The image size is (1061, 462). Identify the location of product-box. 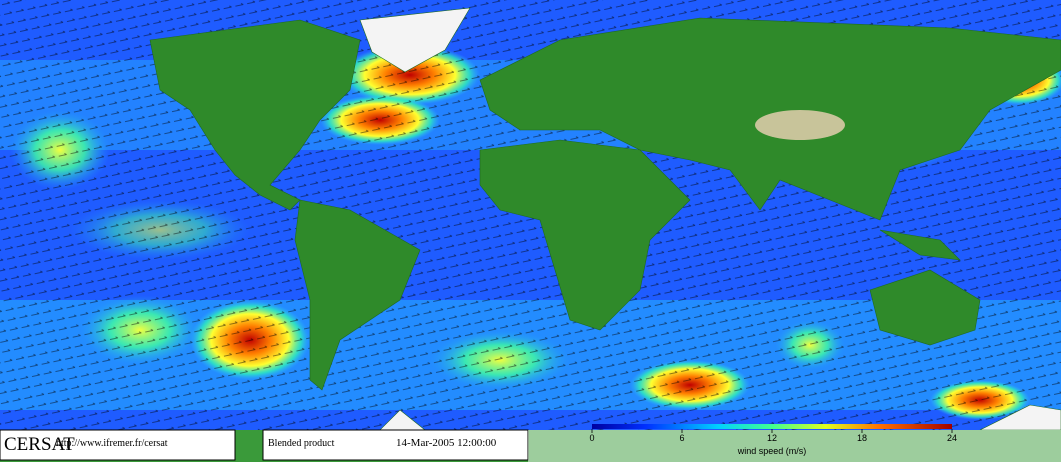
(395, 445).